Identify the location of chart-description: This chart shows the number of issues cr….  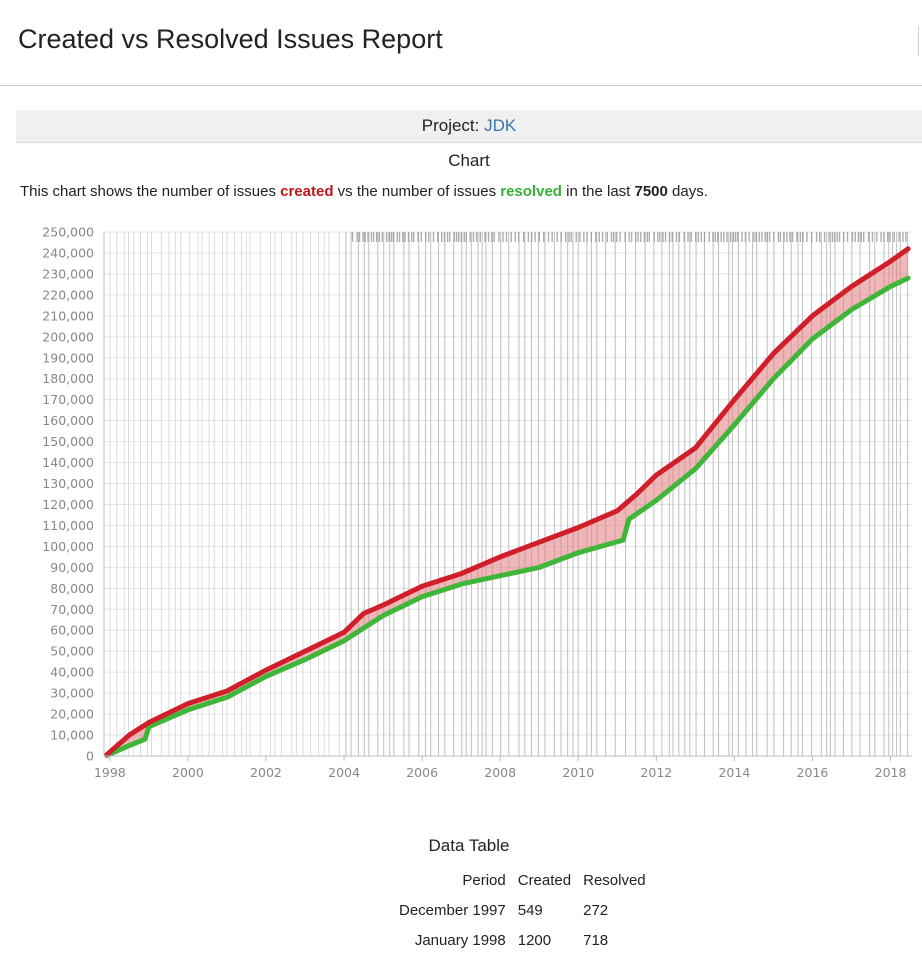
(364, 191).